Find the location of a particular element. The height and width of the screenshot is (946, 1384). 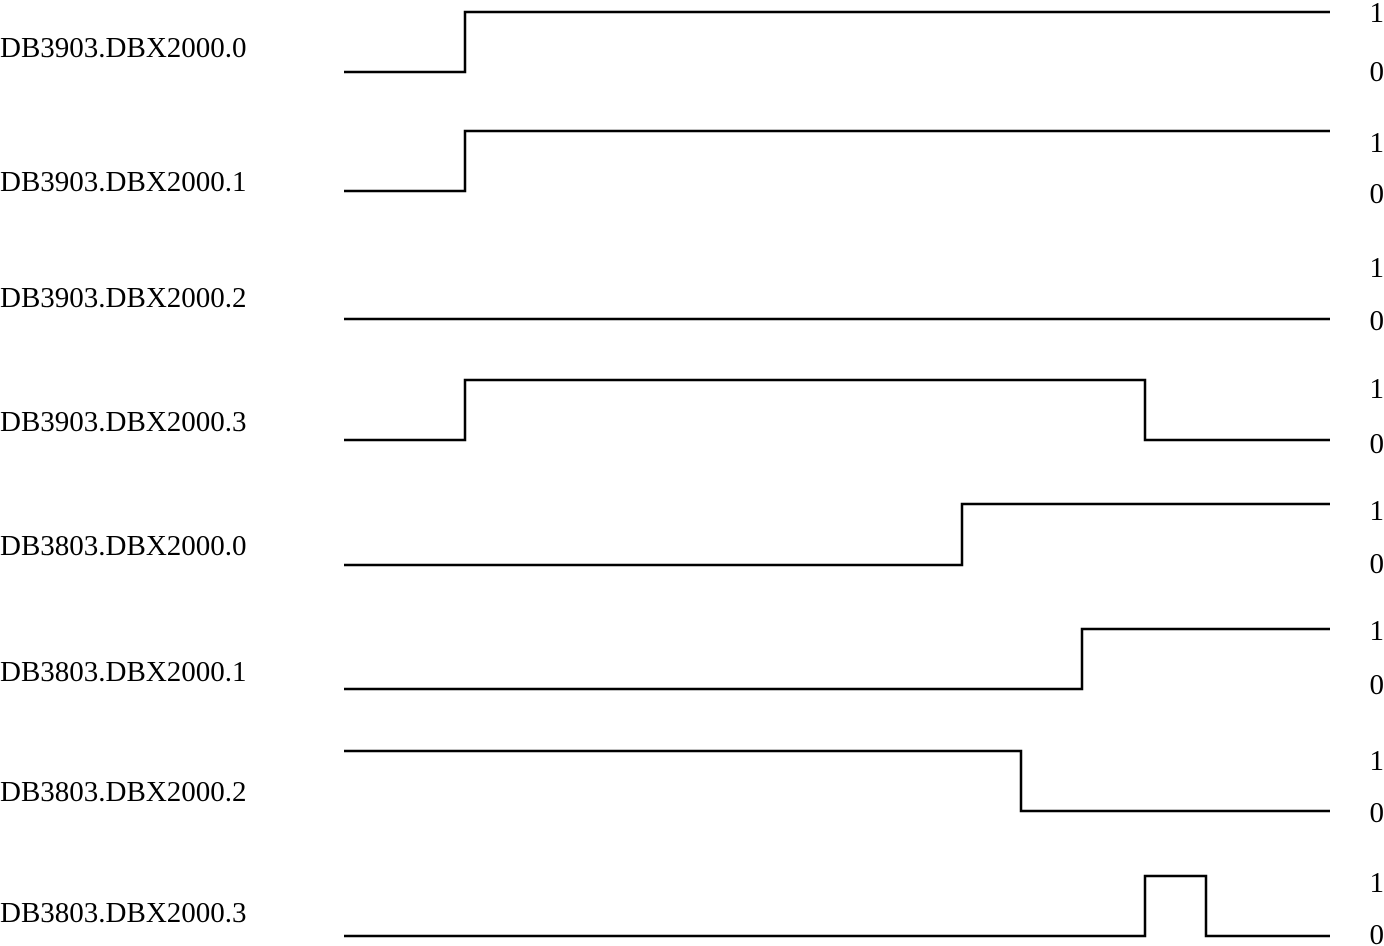

signal-row: DB3803.DBX2000.1 1 0 is located at coordinates (692, 658).